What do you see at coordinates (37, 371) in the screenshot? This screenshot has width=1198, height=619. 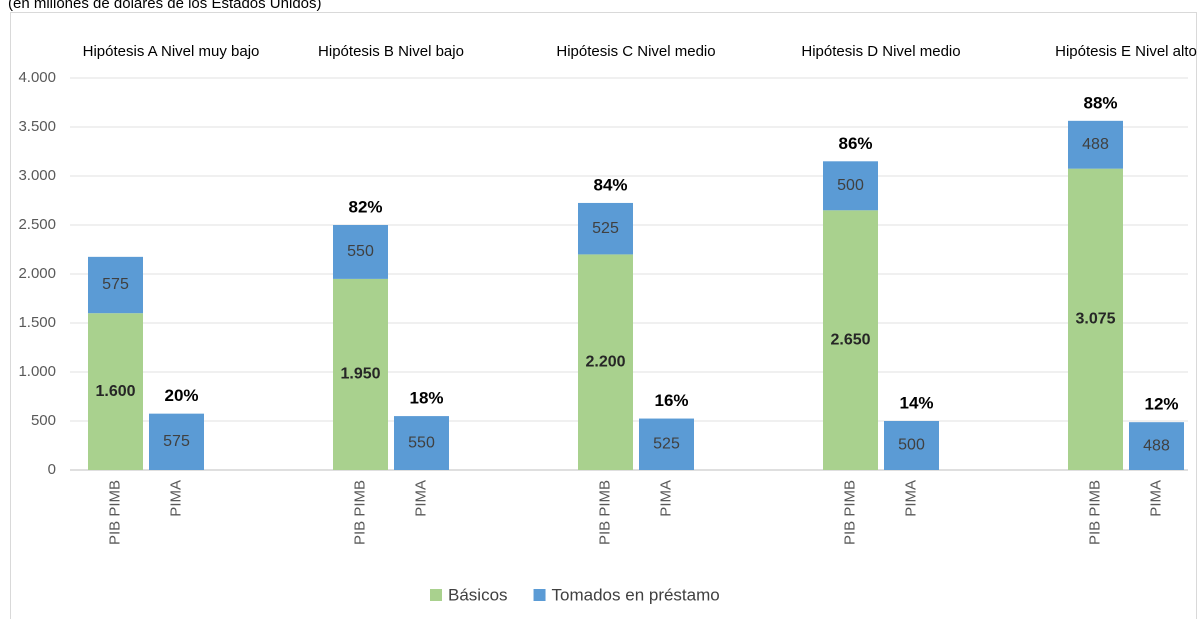 I see `y-tick-label: 1.000` at bounding box center [37, 371].